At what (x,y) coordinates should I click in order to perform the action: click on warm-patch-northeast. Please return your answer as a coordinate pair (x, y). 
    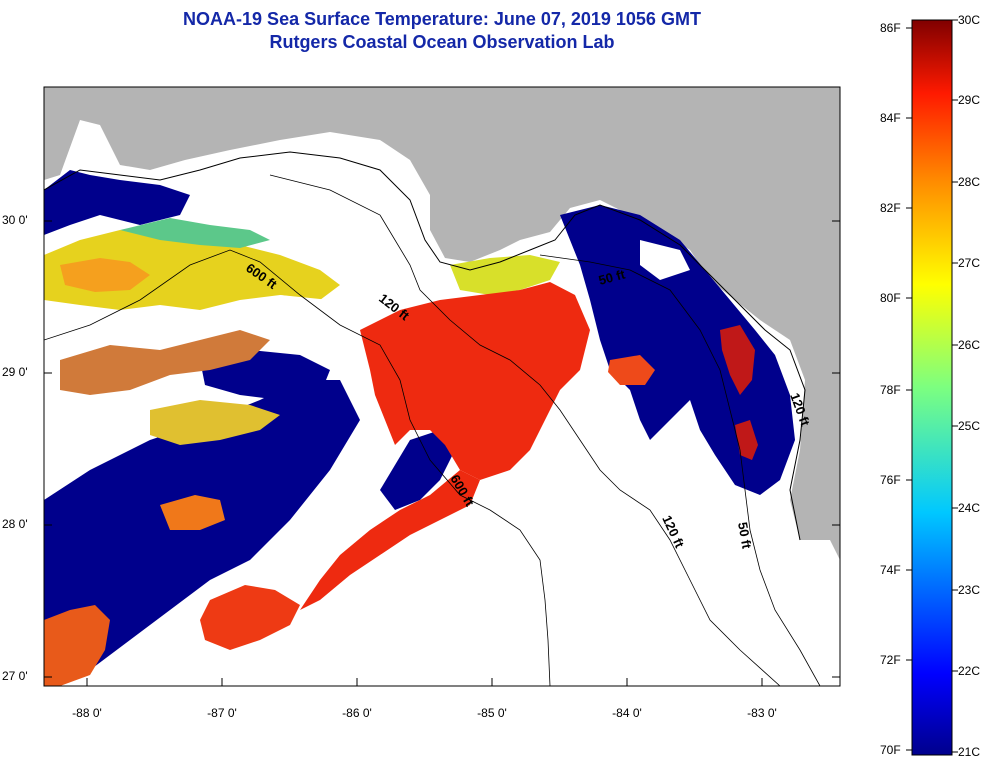
    Looking at the image, I should click on (631, 370).